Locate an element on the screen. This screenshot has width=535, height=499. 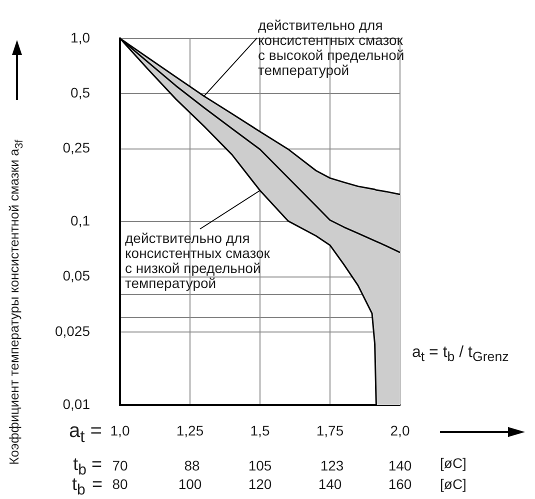
y-tick-label: 0,25 is located at coordinates (76, 148).